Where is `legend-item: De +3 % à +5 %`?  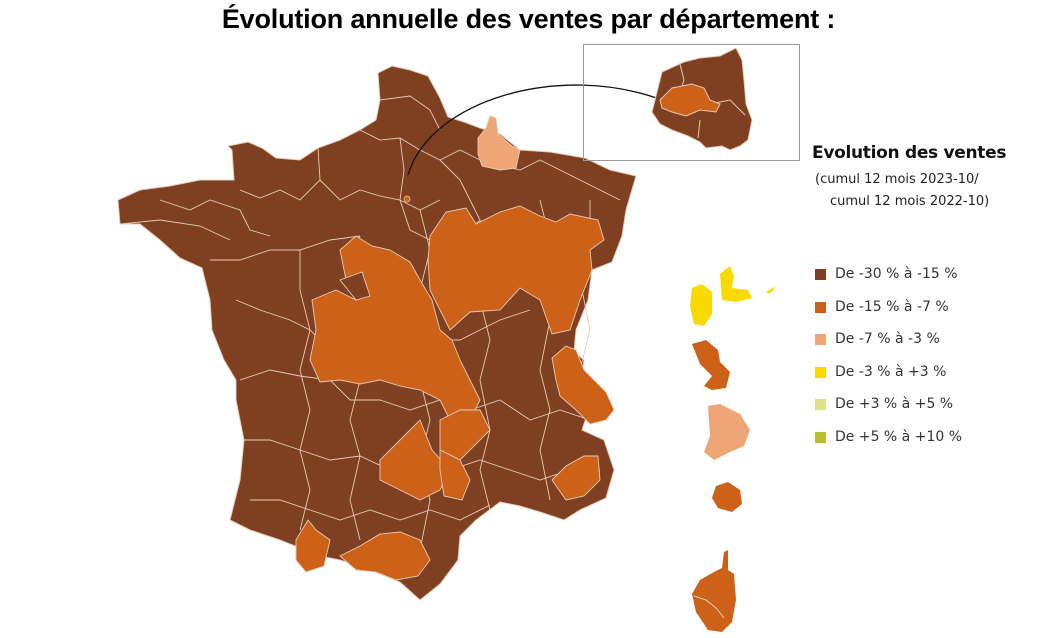
legend-item: De +3 % à +5 % is located at coordinates (888, 412).